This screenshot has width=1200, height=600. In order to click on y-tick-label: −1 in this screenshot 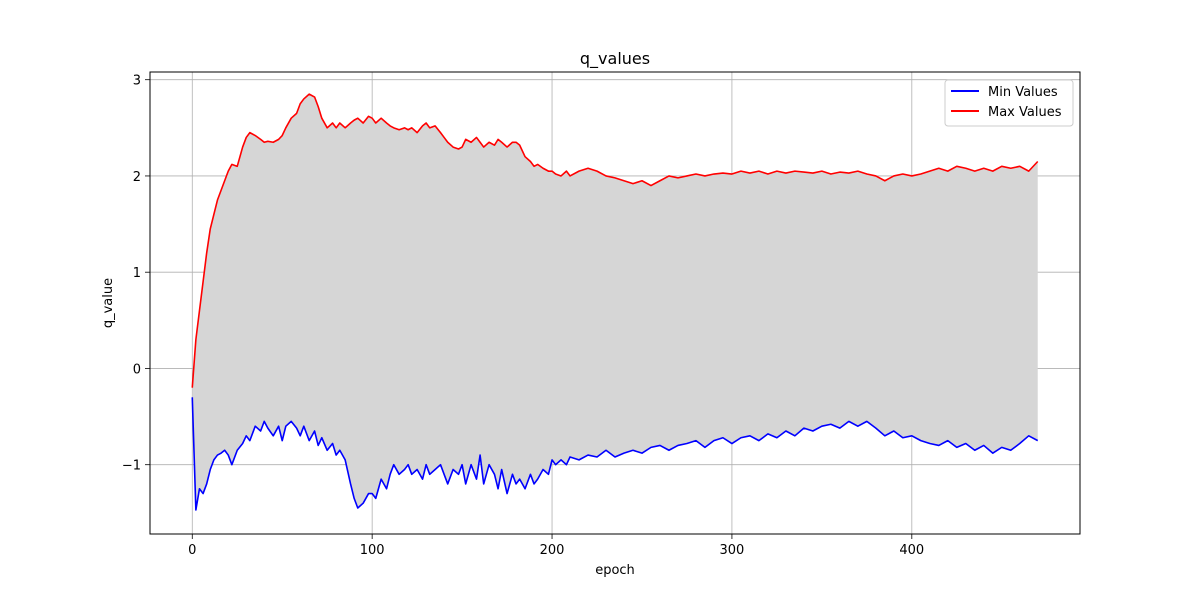, I will do `click(131, 466)`.